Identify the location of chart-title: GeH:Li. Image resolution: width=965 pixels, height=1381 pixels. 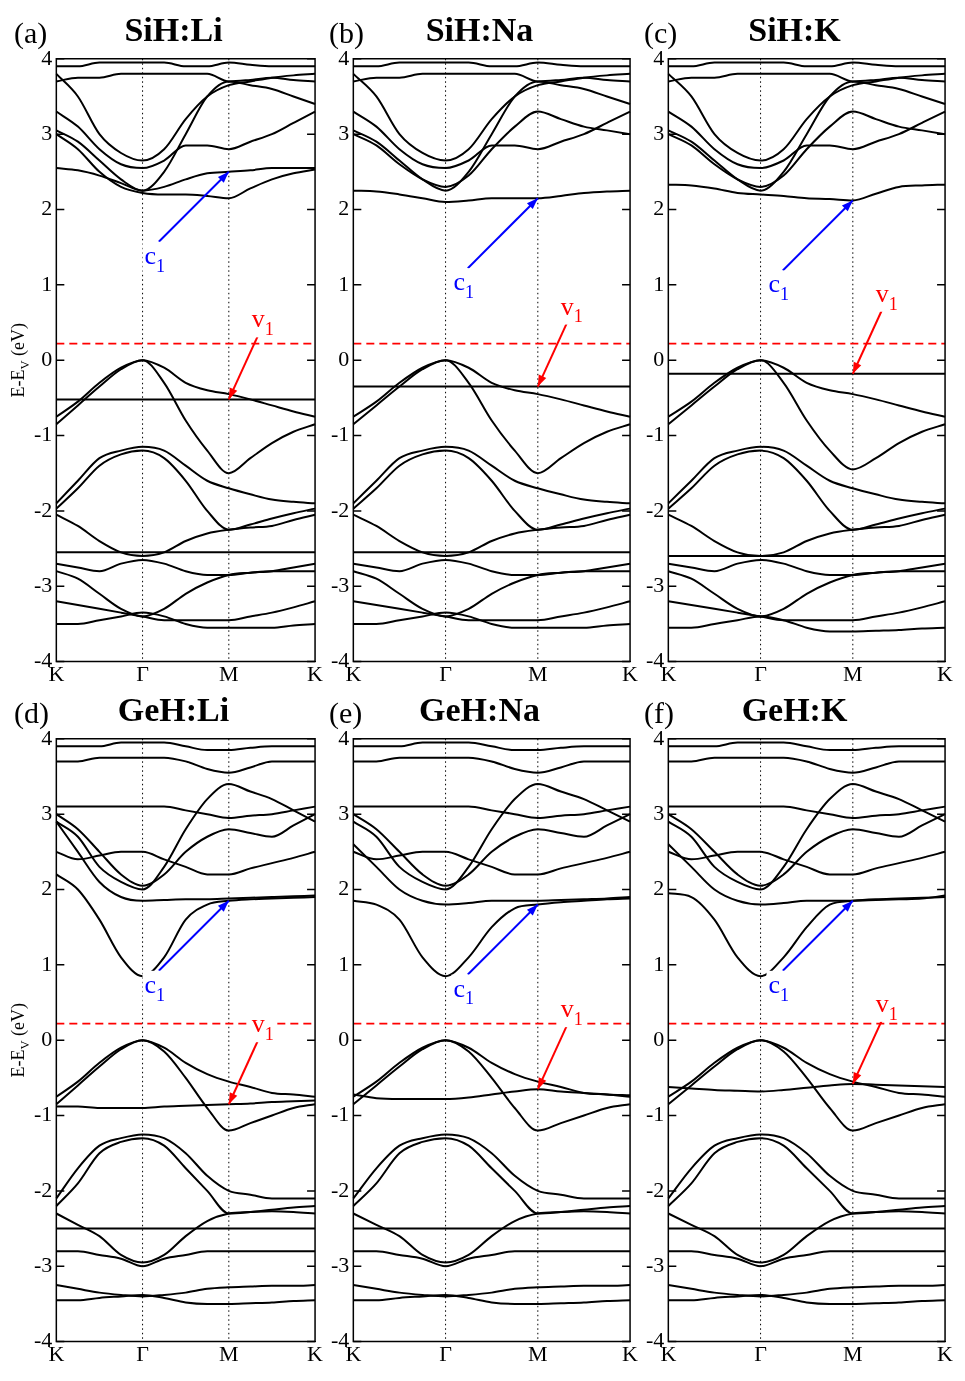
(173, 710).